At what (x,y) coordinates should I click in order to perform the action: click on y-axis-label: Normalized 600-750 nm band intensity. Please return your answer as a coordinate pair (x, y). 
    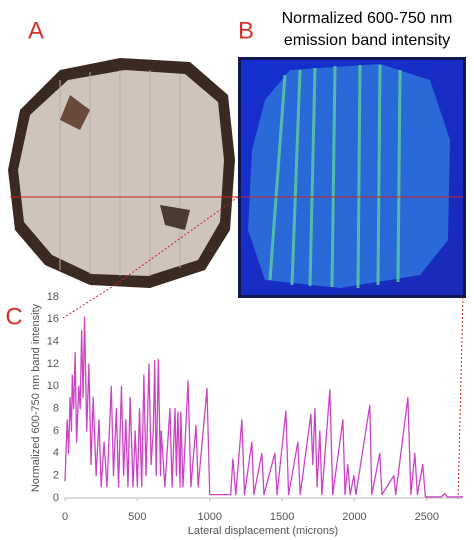
    Looking at the image, I should click on (36, 397).